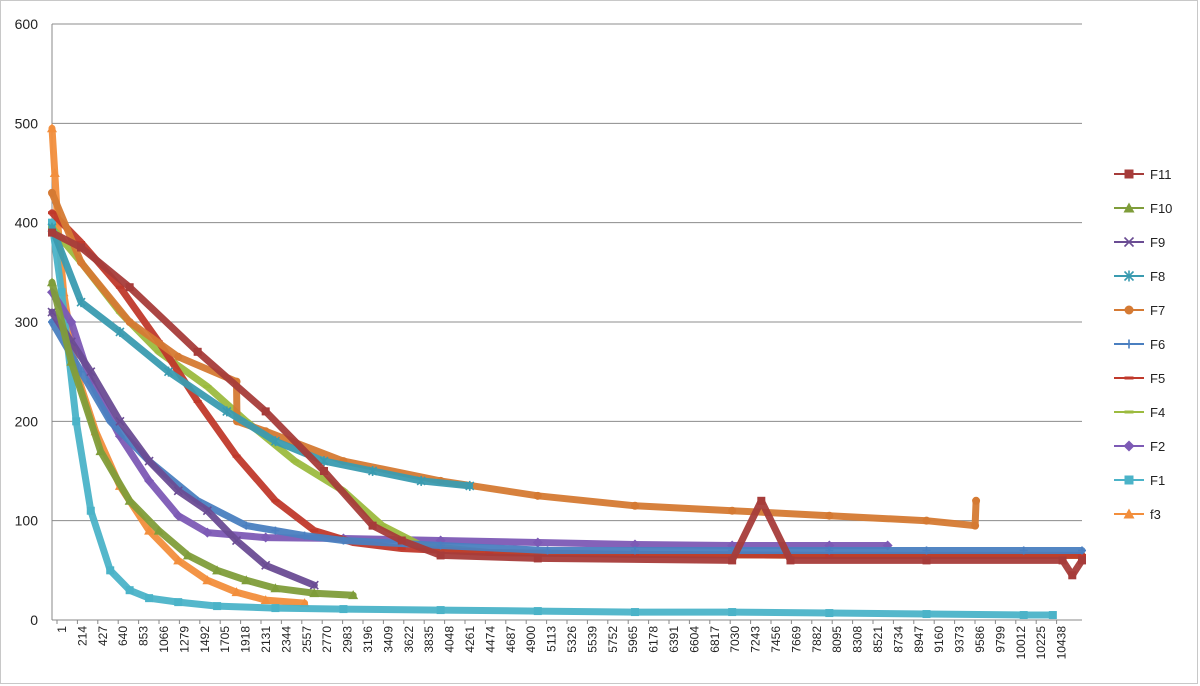 The image size is (1200, 686). I want to click on legend-item-f2: F2, so click(1139, 446).